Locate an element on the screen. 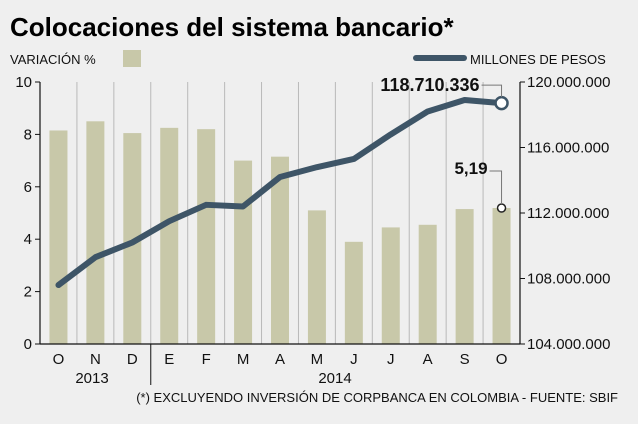  legend-line-label: MILLONES DE PESOS is located at coordinates (538, 59).